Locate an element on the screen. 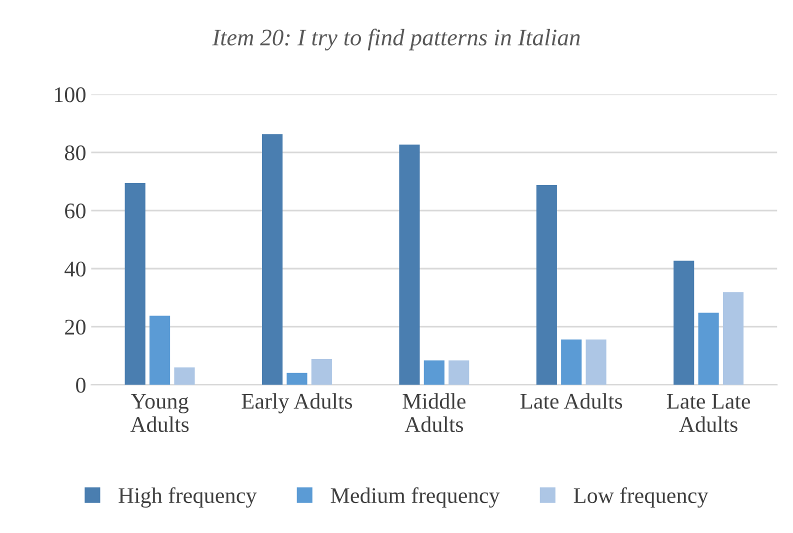 This screenshot has height=533, width=793. y-tick-label: 80 is located at coordinates (75, 152).